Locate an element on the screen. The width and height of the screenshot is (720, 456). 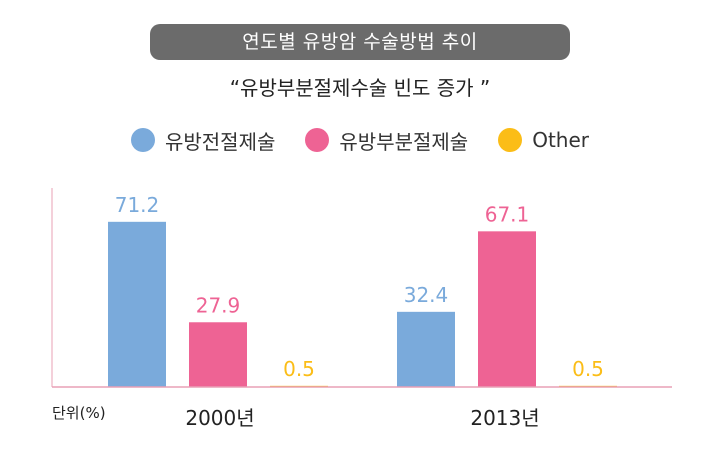
legend: 유방전절제술 유방부분절제술 Other is located at coordinates (360, 140).